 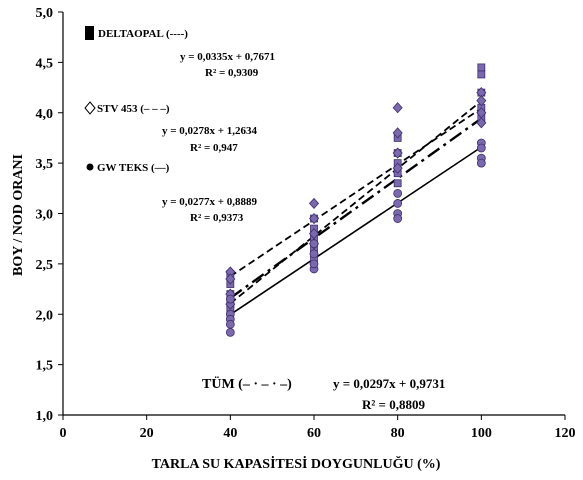 I want to click on overall-label: TÜM (– · – · –), so click(x=247, y=383).